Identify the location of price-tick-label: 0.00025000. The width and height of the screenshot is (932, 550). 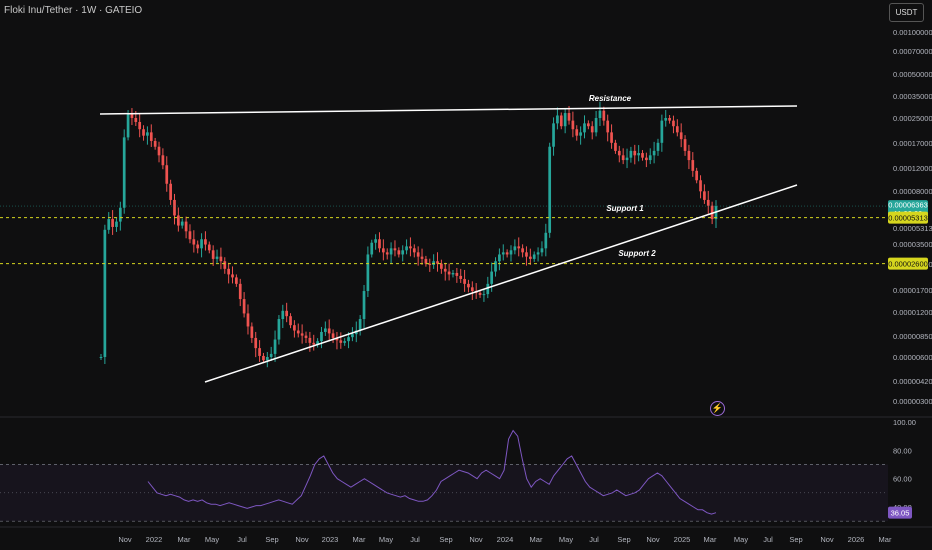
(912, 118).